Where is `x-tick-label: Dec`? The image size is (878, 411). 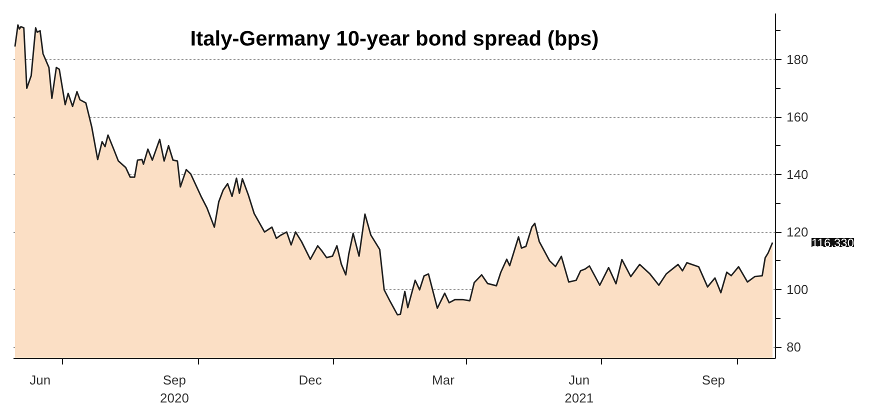
x-tick-label: Dec is located at coordinates (310, 380).